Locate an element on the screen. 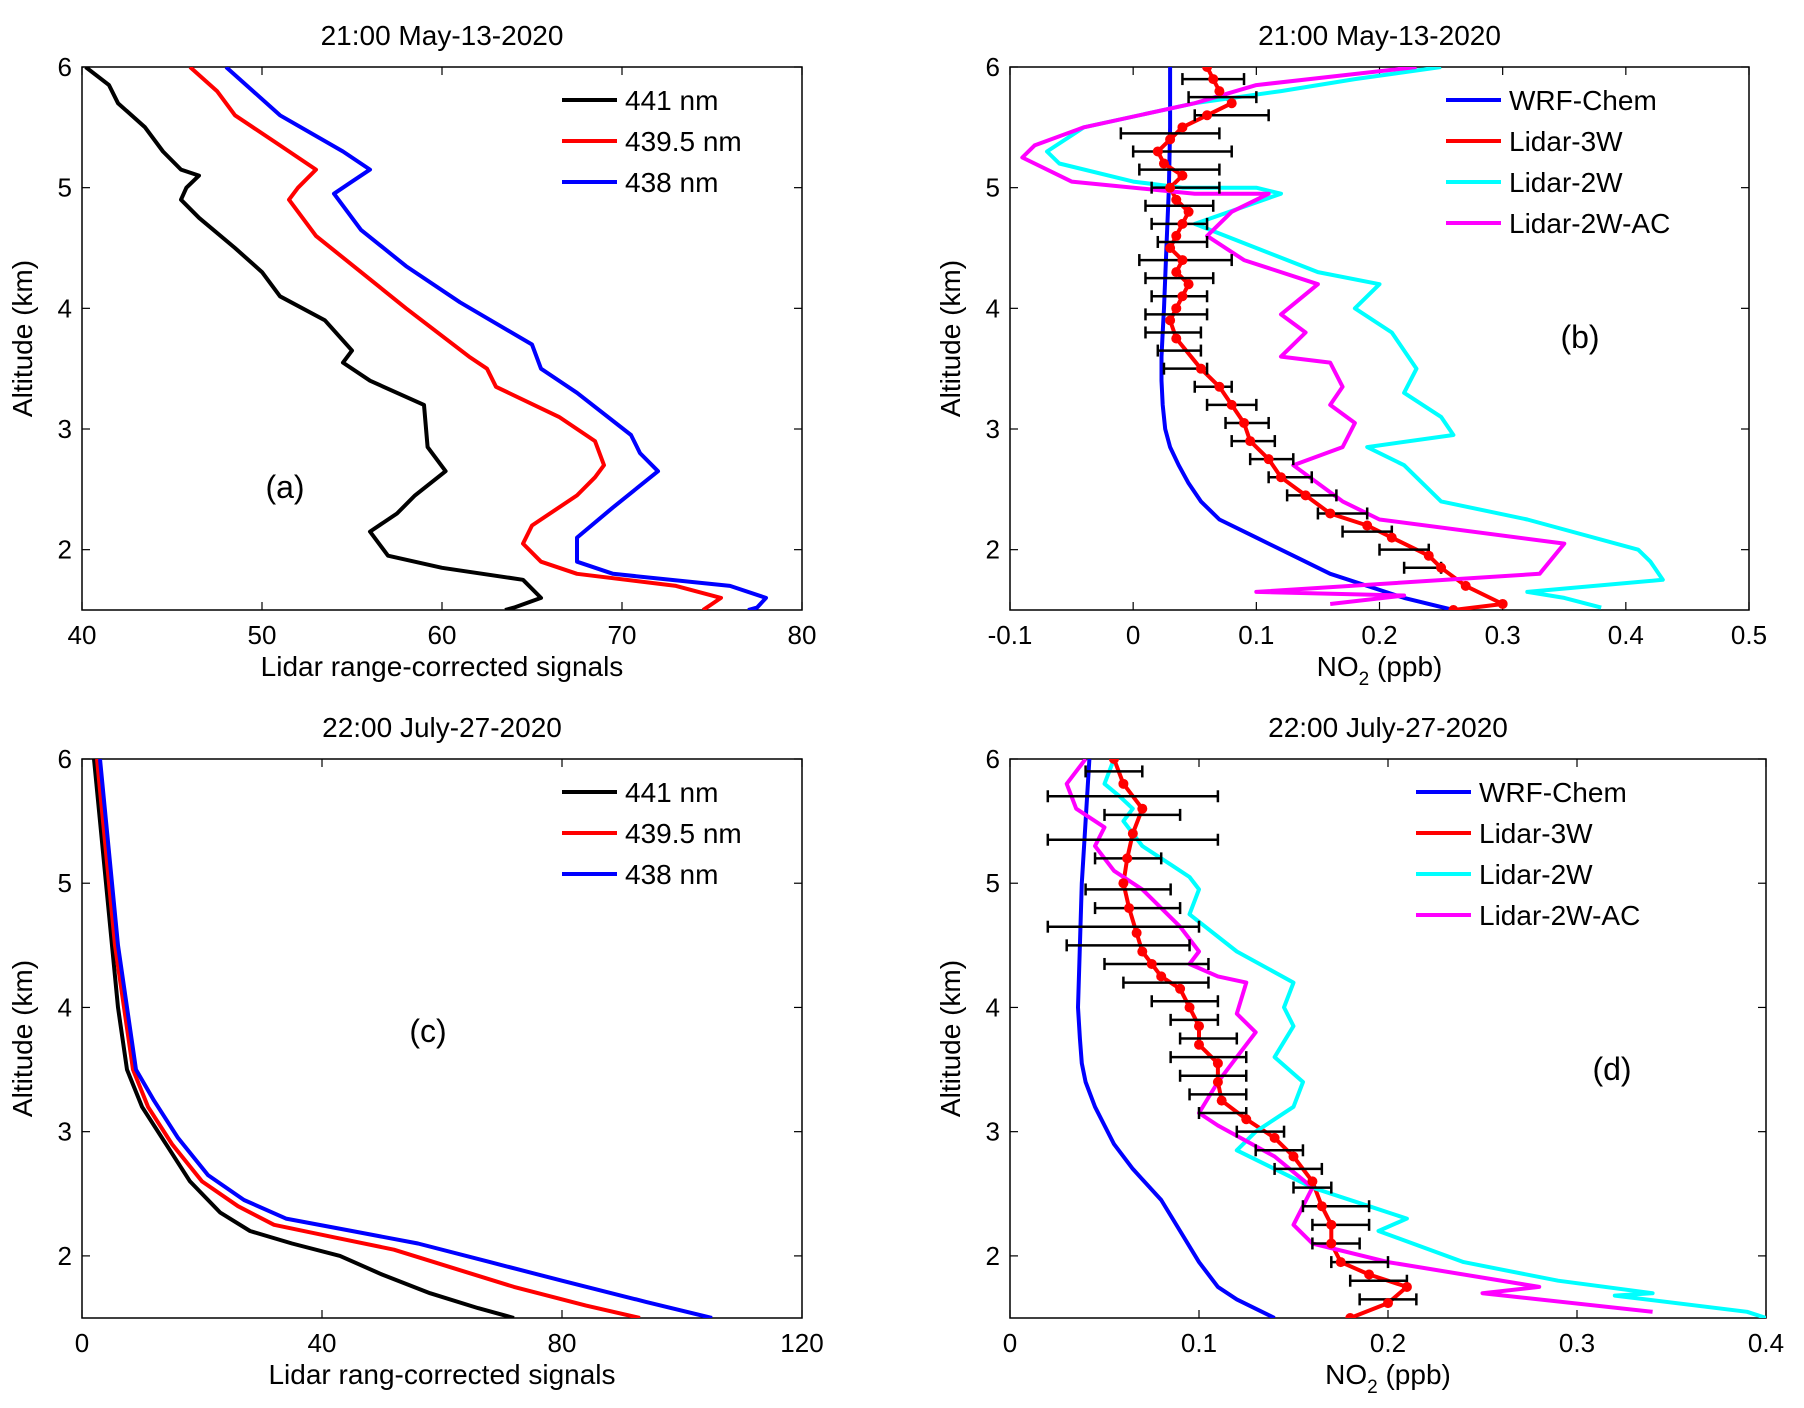 This screenshot has height=1408, width=1804. panel-b-ytick-label: 2 is located at coordinates (993, 550).